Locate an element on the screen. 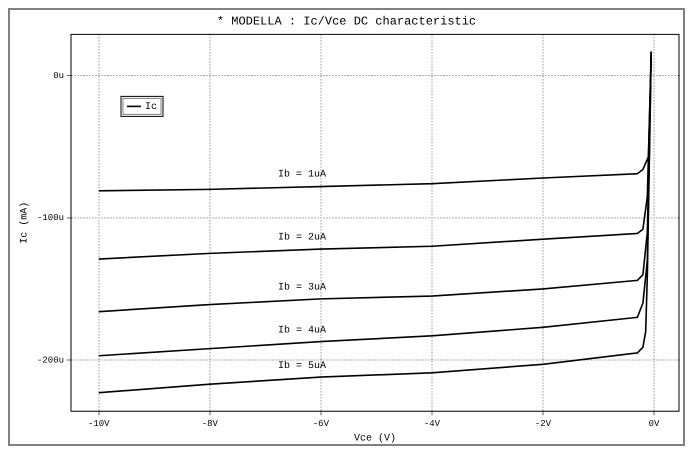  x-tick-label: 0V is located at coordinates (654, 423).